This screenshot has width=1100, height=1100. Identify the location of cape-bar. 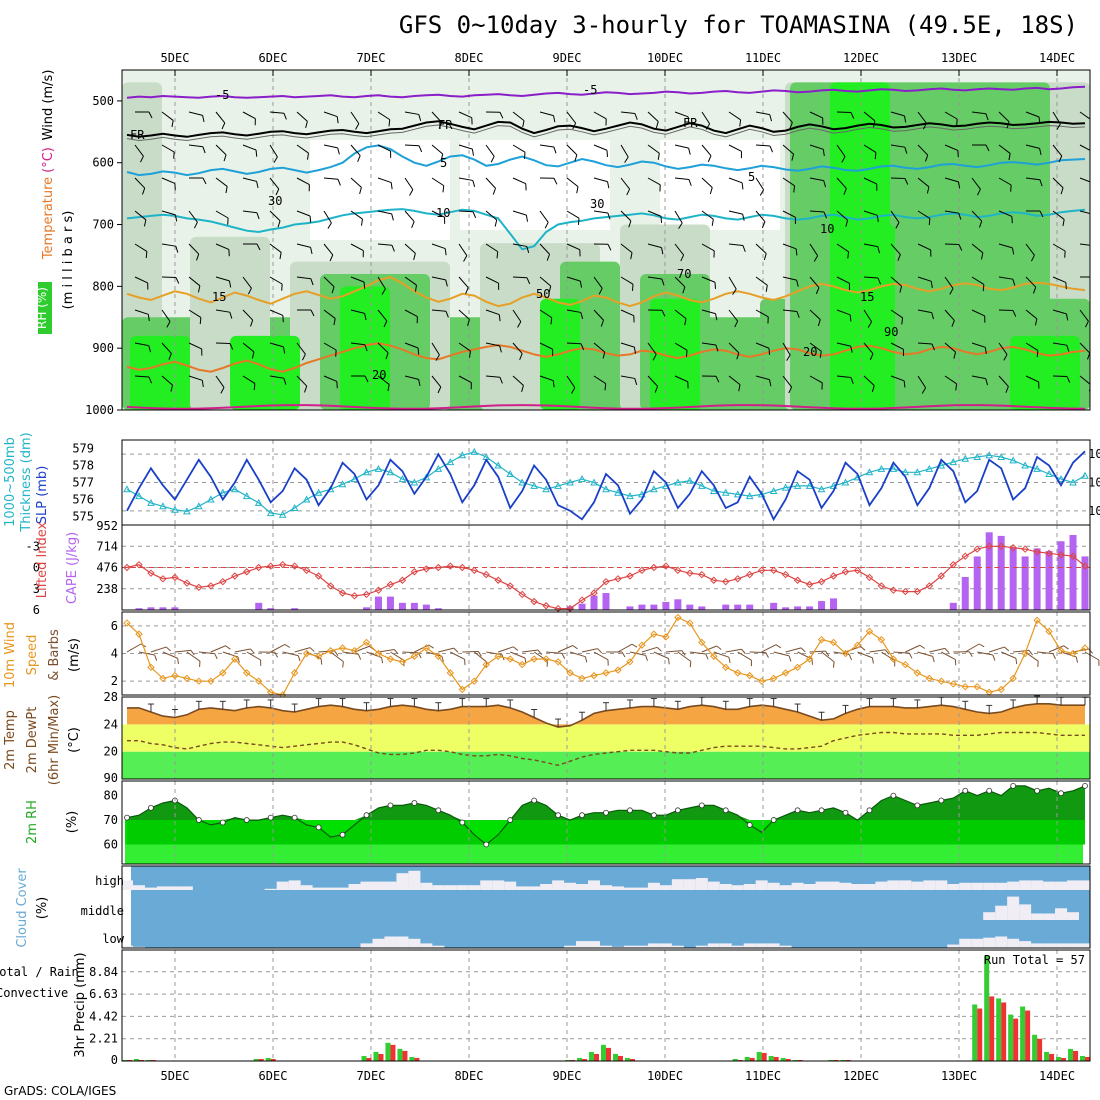
(630, 608).